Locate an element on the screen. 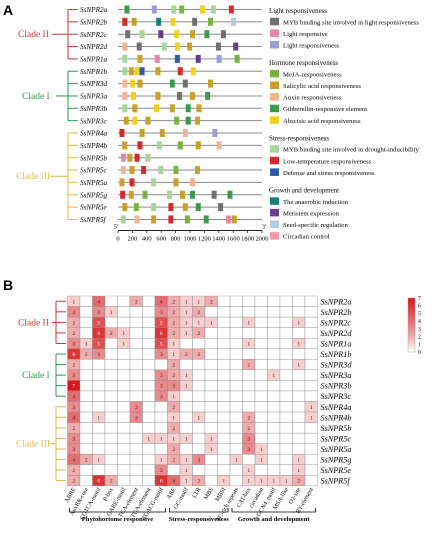 The height and width of the screenshot is (550, 432). gene-name: SsNPR5g is located at coordinates (94, 195).